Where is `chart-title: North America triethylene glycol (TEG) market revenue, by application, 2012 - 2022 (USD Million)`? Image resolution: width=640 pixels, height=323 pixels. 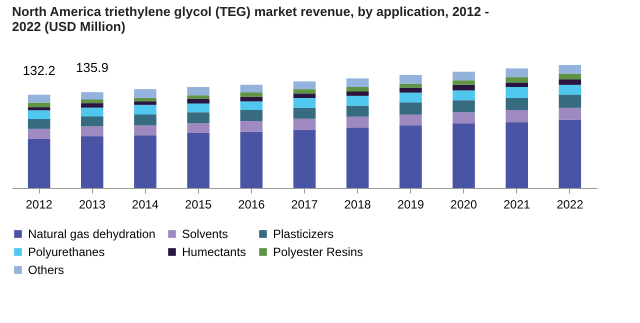 chart-title: North America triethylene glycol (TEG) market revenue, by application, 2012 - 2022 (USD Million) is located at coordinates (251, 19).